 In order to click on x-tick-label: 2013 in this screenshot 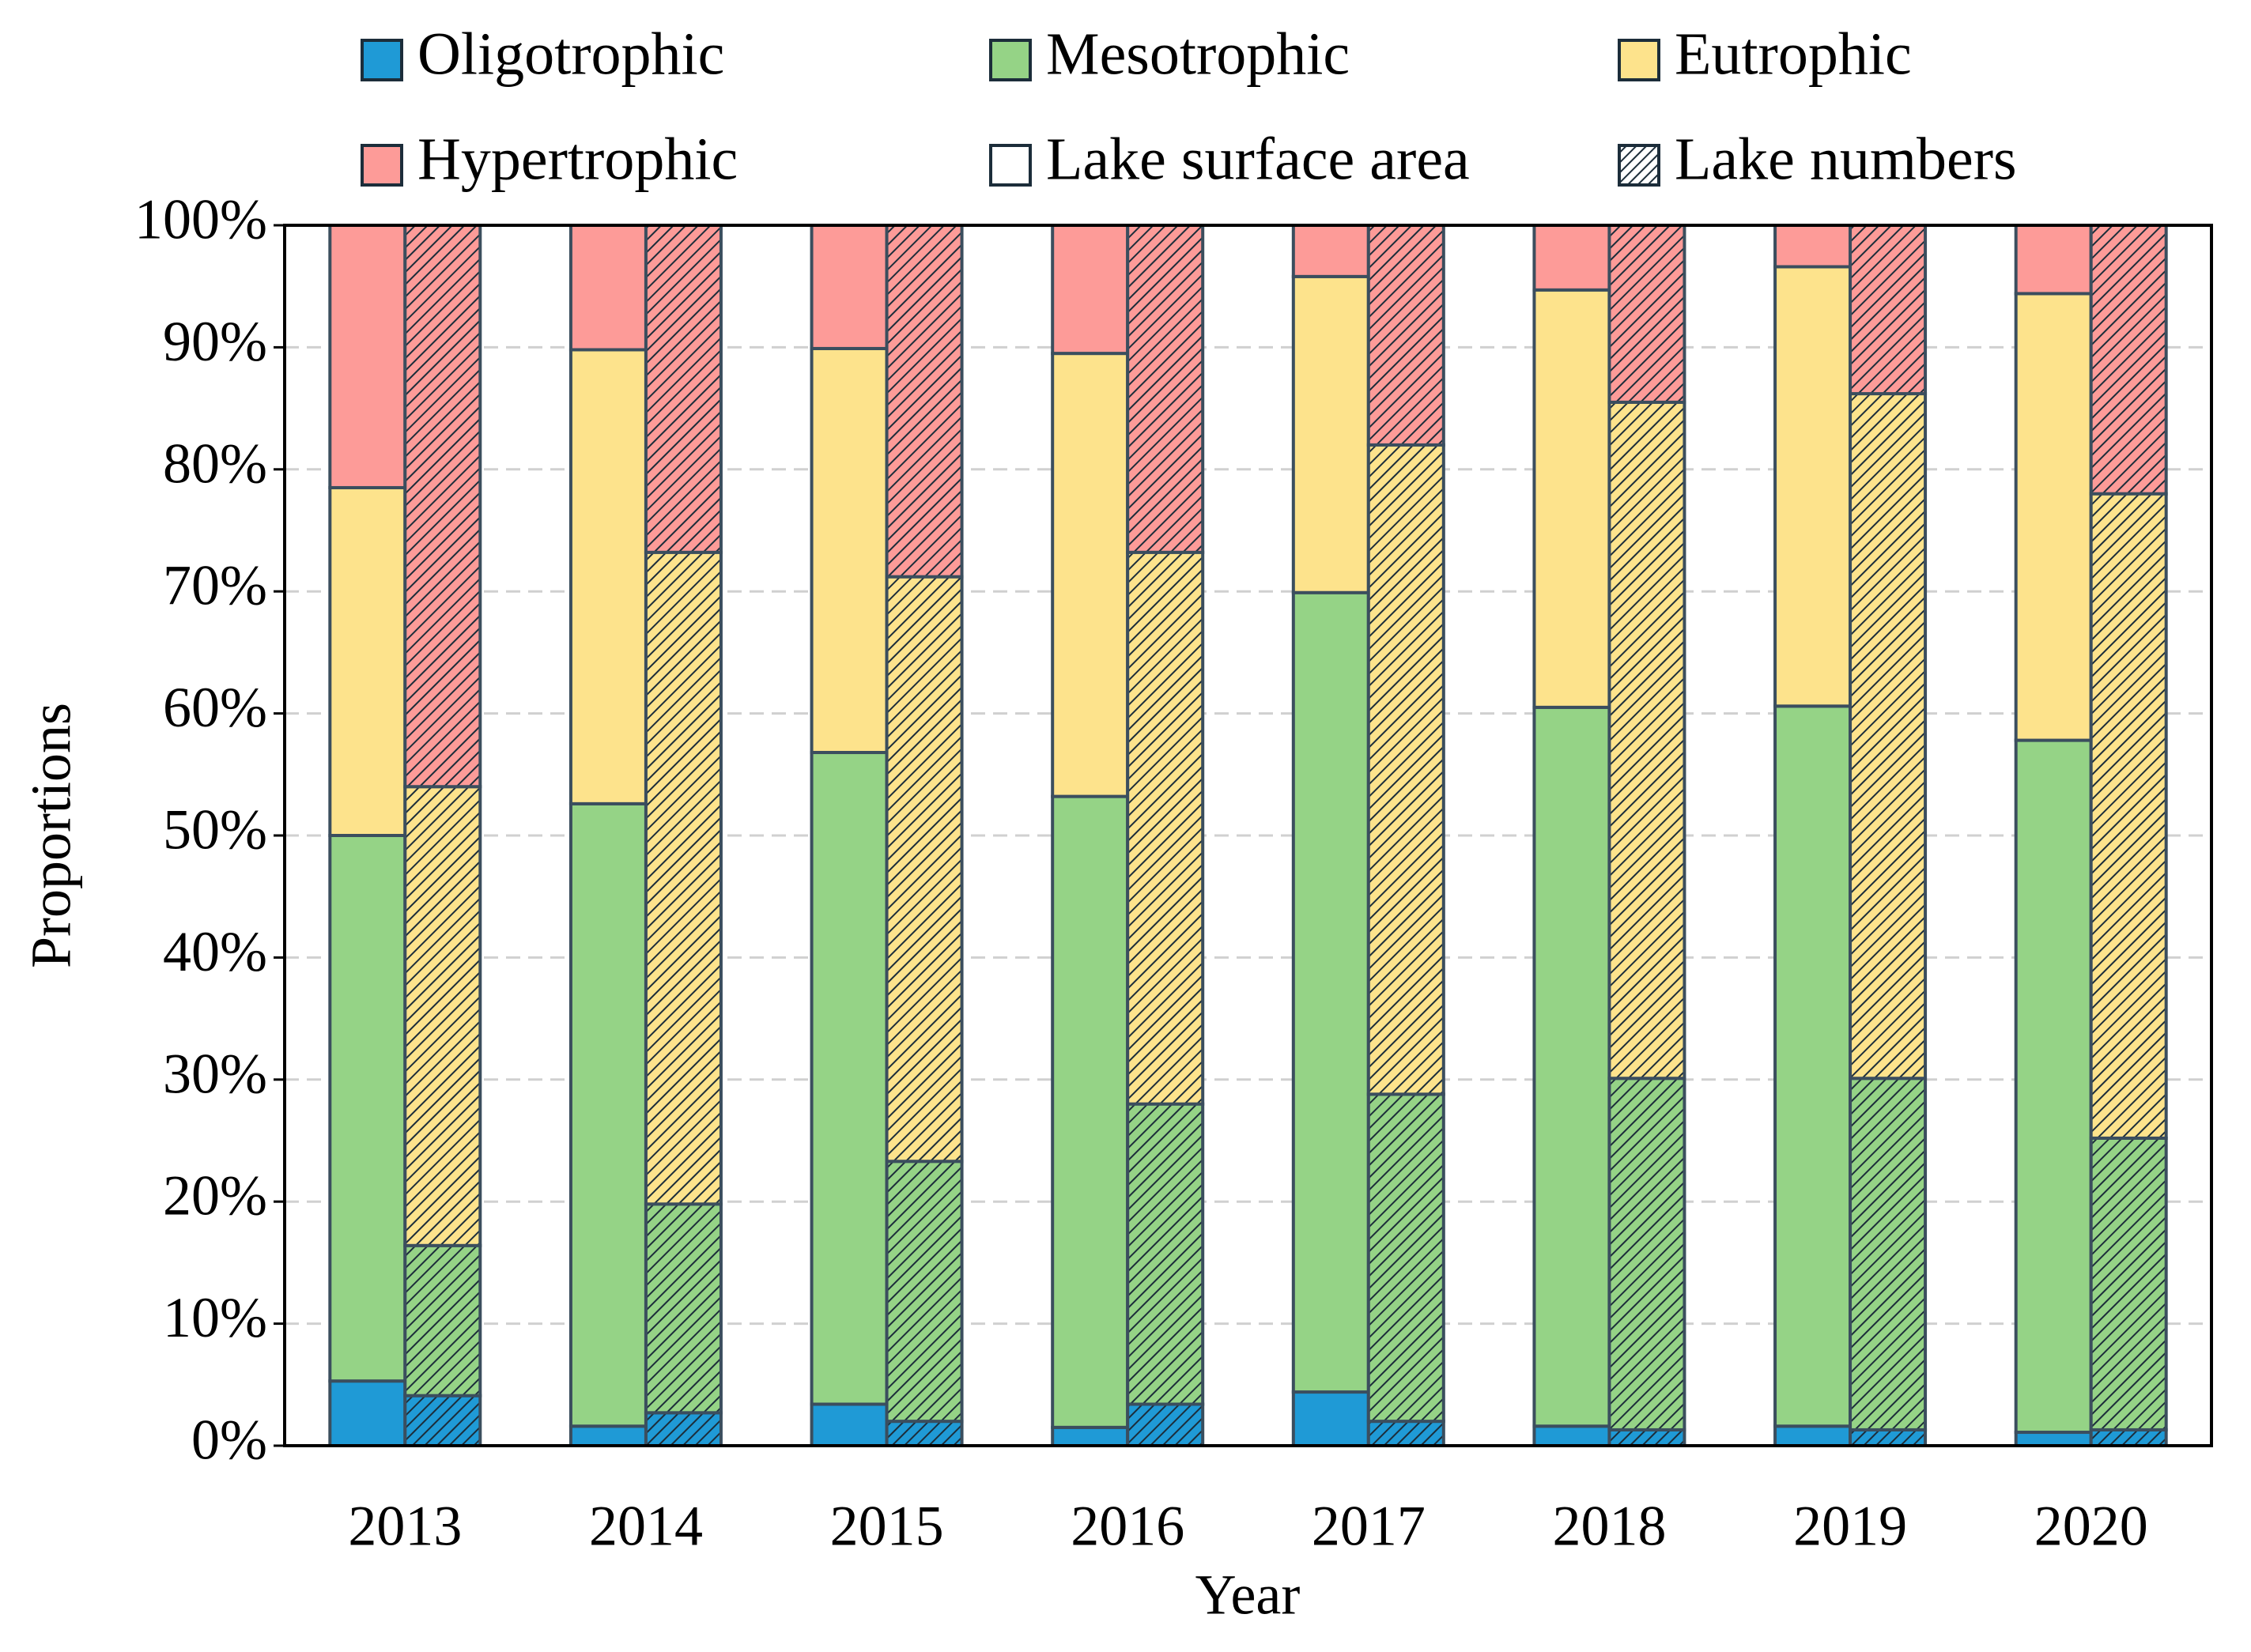, I will do `click(405, 1526)`.